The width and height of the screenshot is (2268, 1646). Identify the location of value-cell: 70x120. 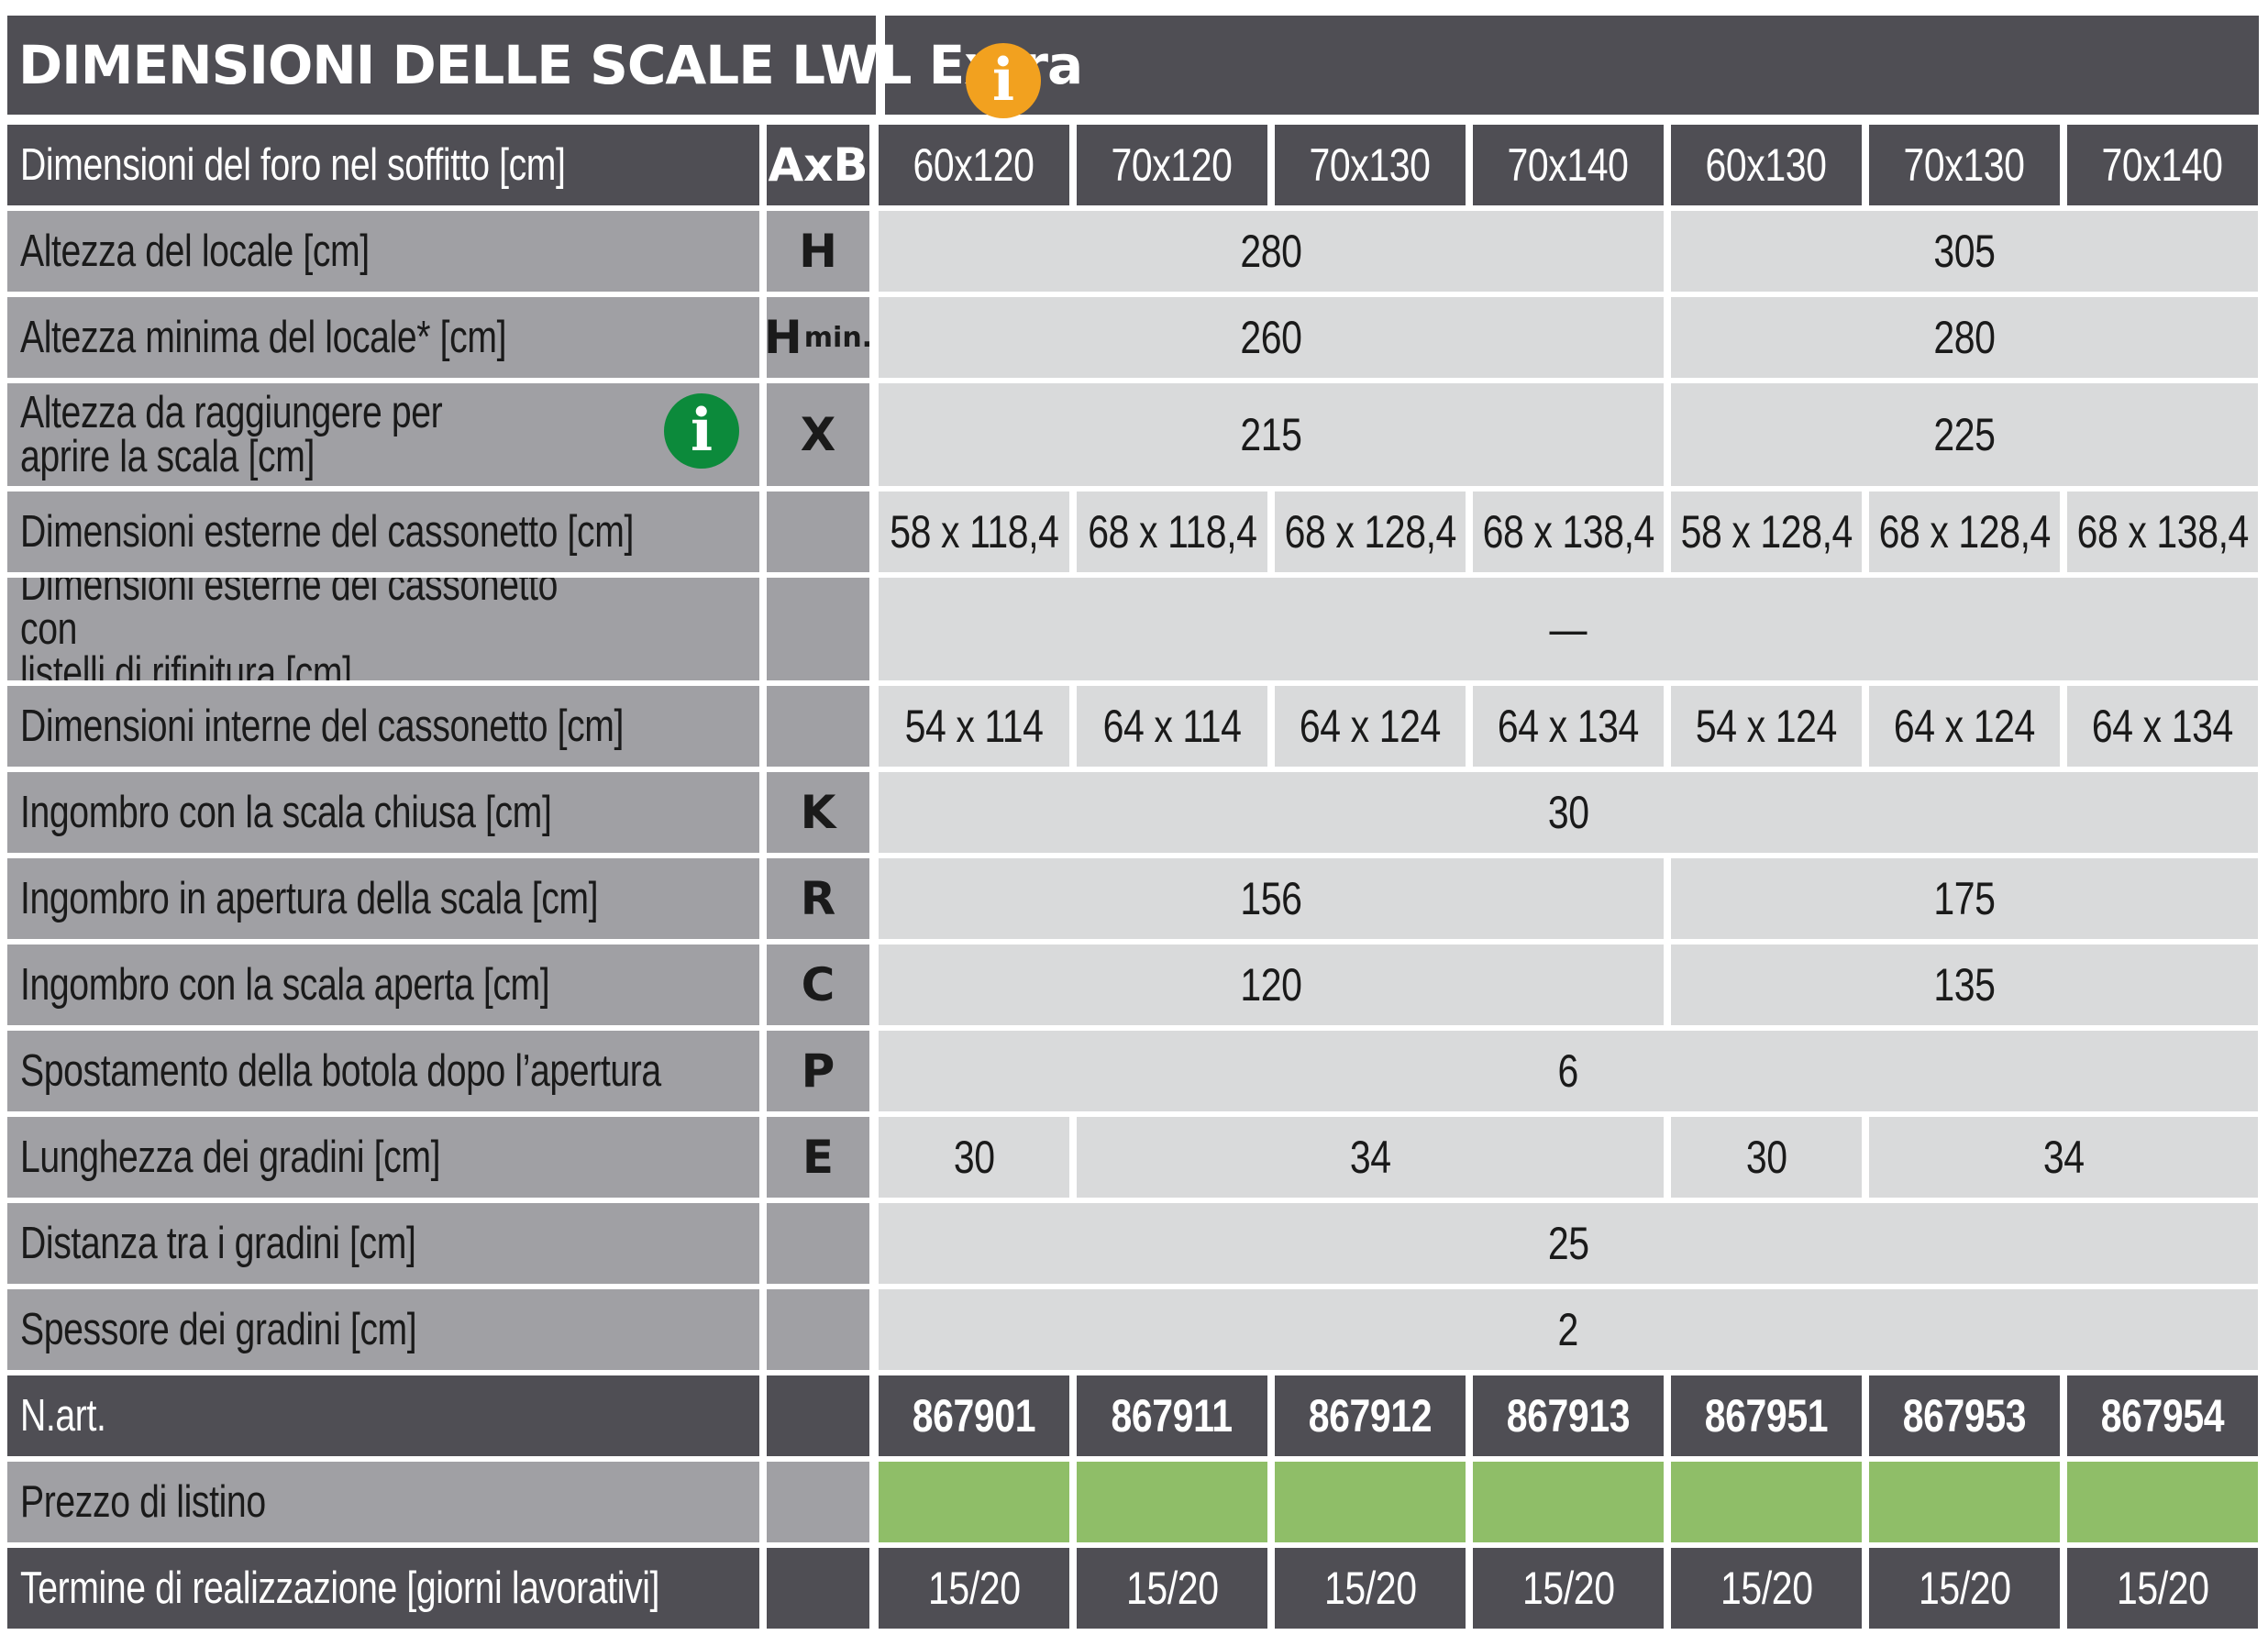
(1172, 165).